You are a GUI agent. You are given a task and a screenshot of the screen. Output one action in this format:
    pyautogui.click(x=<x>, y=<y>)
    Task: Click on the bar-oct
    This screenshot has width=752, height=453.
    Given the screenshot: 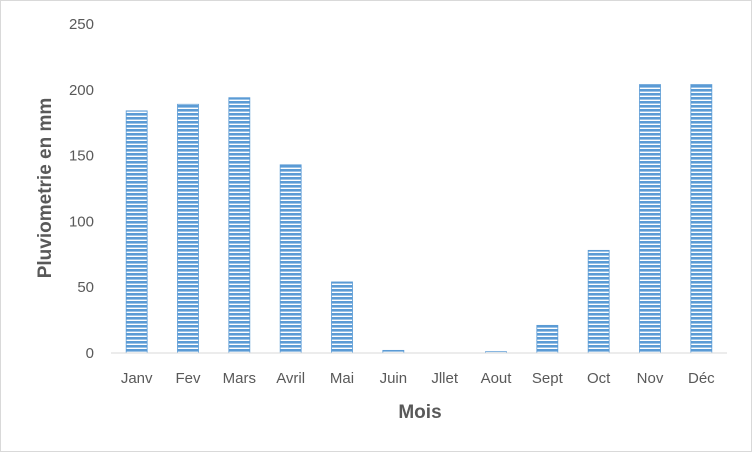 What is the action you would take?
    pyautogui.click(x=598, y=301)
    